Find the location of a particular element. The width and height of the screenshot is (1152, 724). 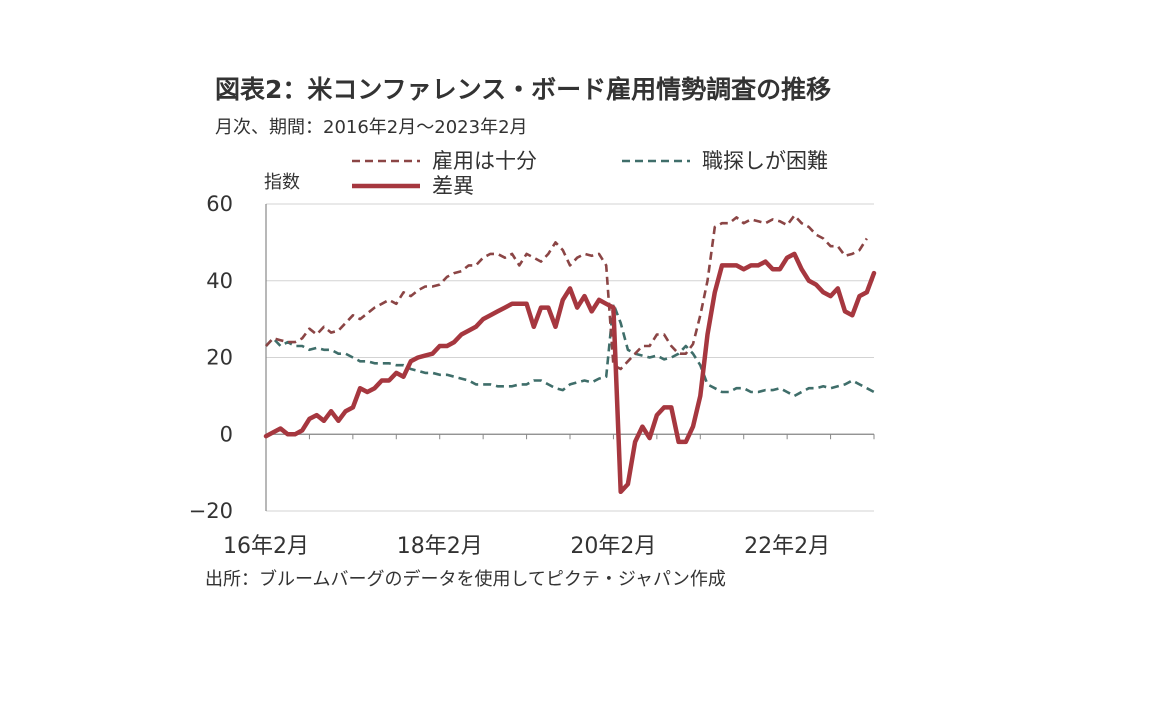

y-tick-labels: 60 40 20 0 −20 is located at coordinates (211, 357).